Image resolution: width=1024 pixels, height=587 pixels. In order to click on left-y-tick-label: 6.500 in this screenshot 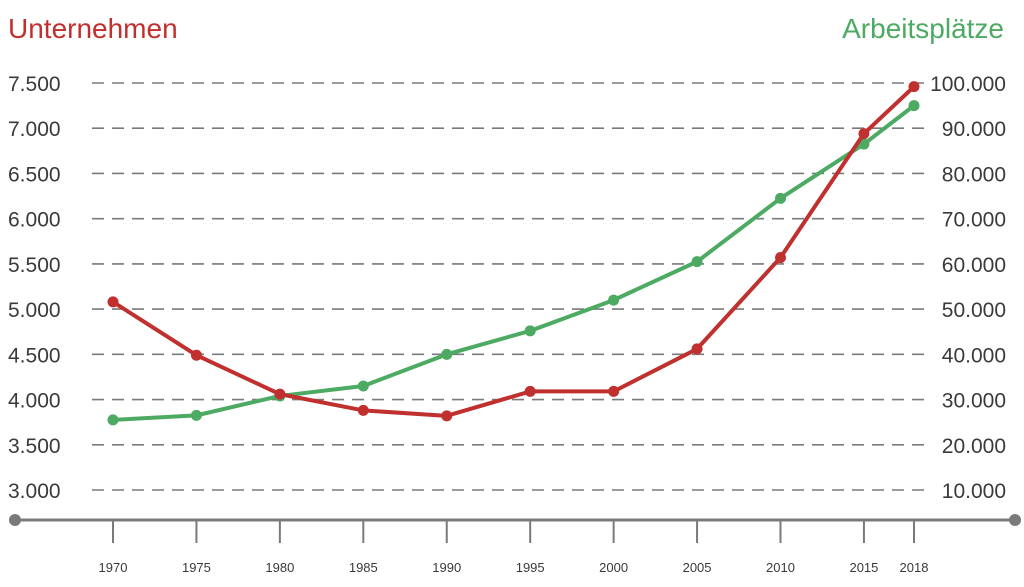, I will do `click(34, 174)`.